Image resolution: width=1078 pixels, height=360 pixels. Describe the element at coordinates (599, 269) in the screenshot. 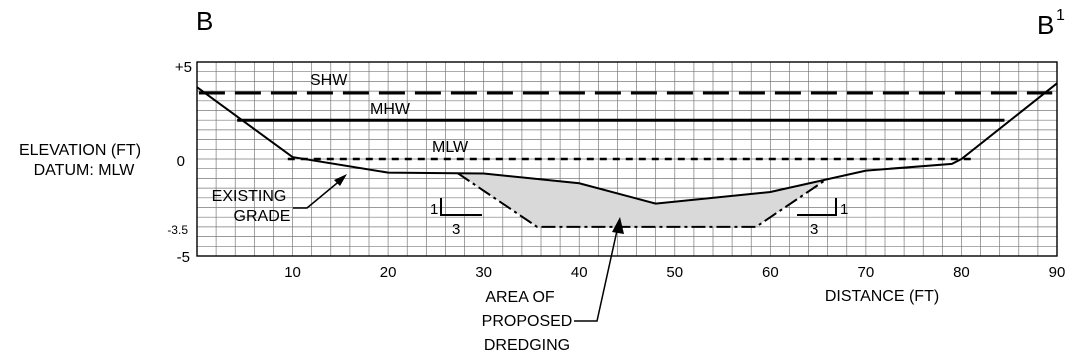

I see `dredging-leader` at that location.